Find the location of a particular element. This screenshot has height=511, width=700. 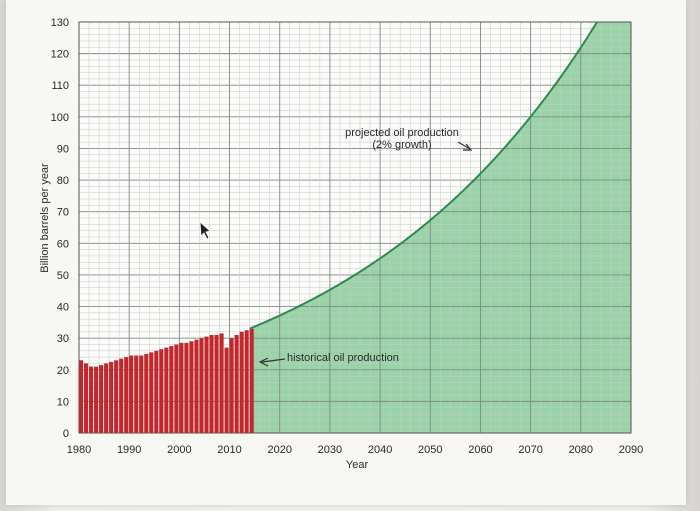

x-tick-label: 2080 is located at coordinates (581, 450).